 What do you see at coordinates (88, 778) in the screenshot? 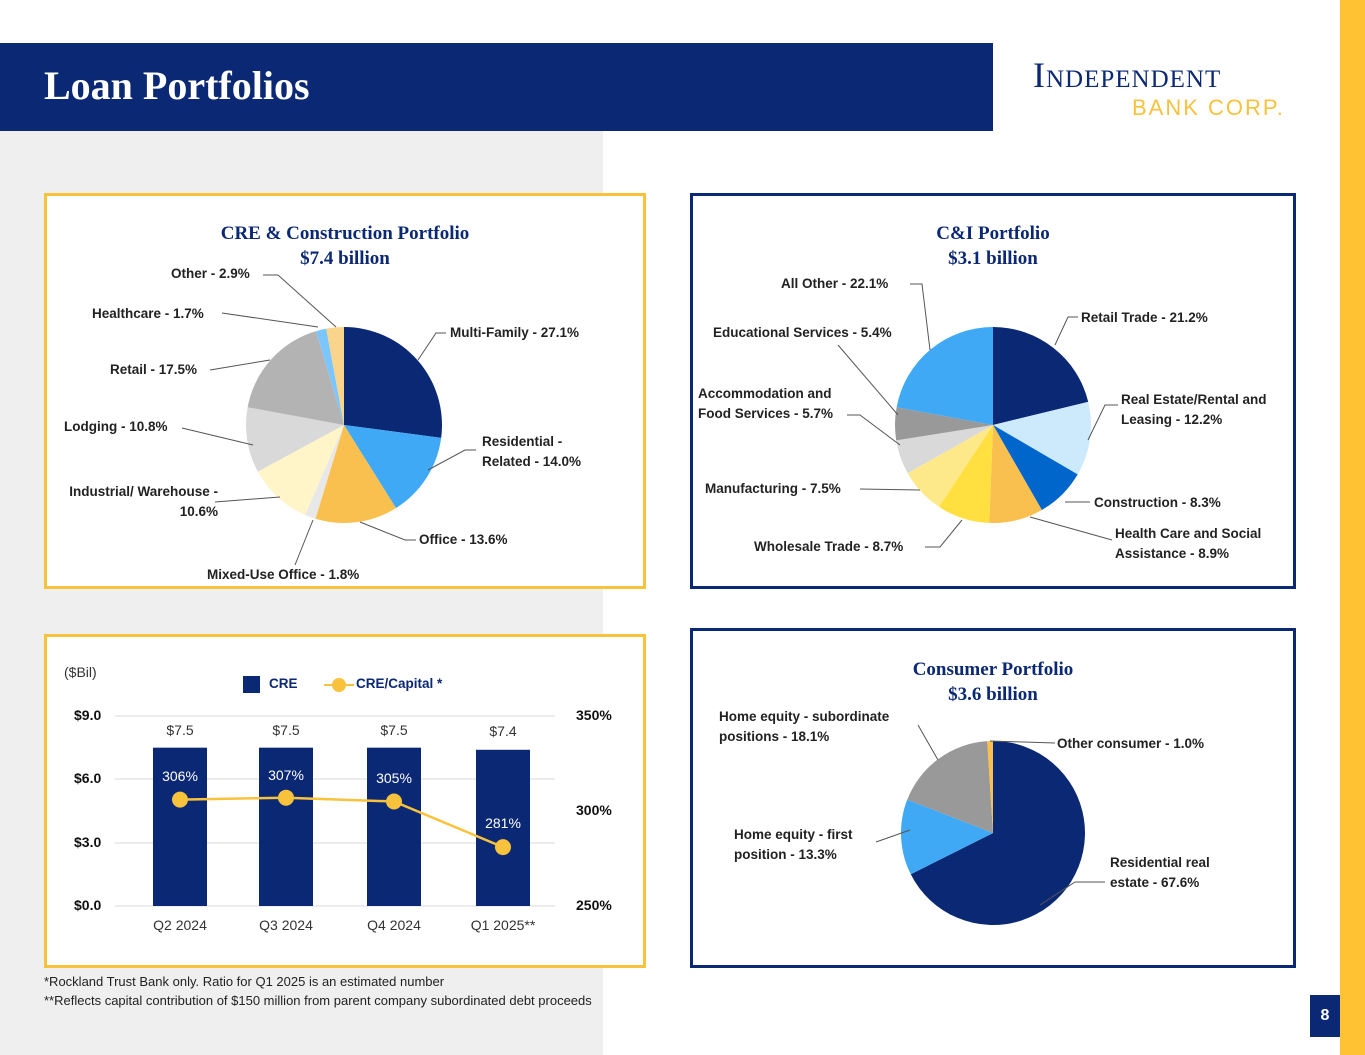
I see `y-tick: $6.0` at bounding box center [88, 778].